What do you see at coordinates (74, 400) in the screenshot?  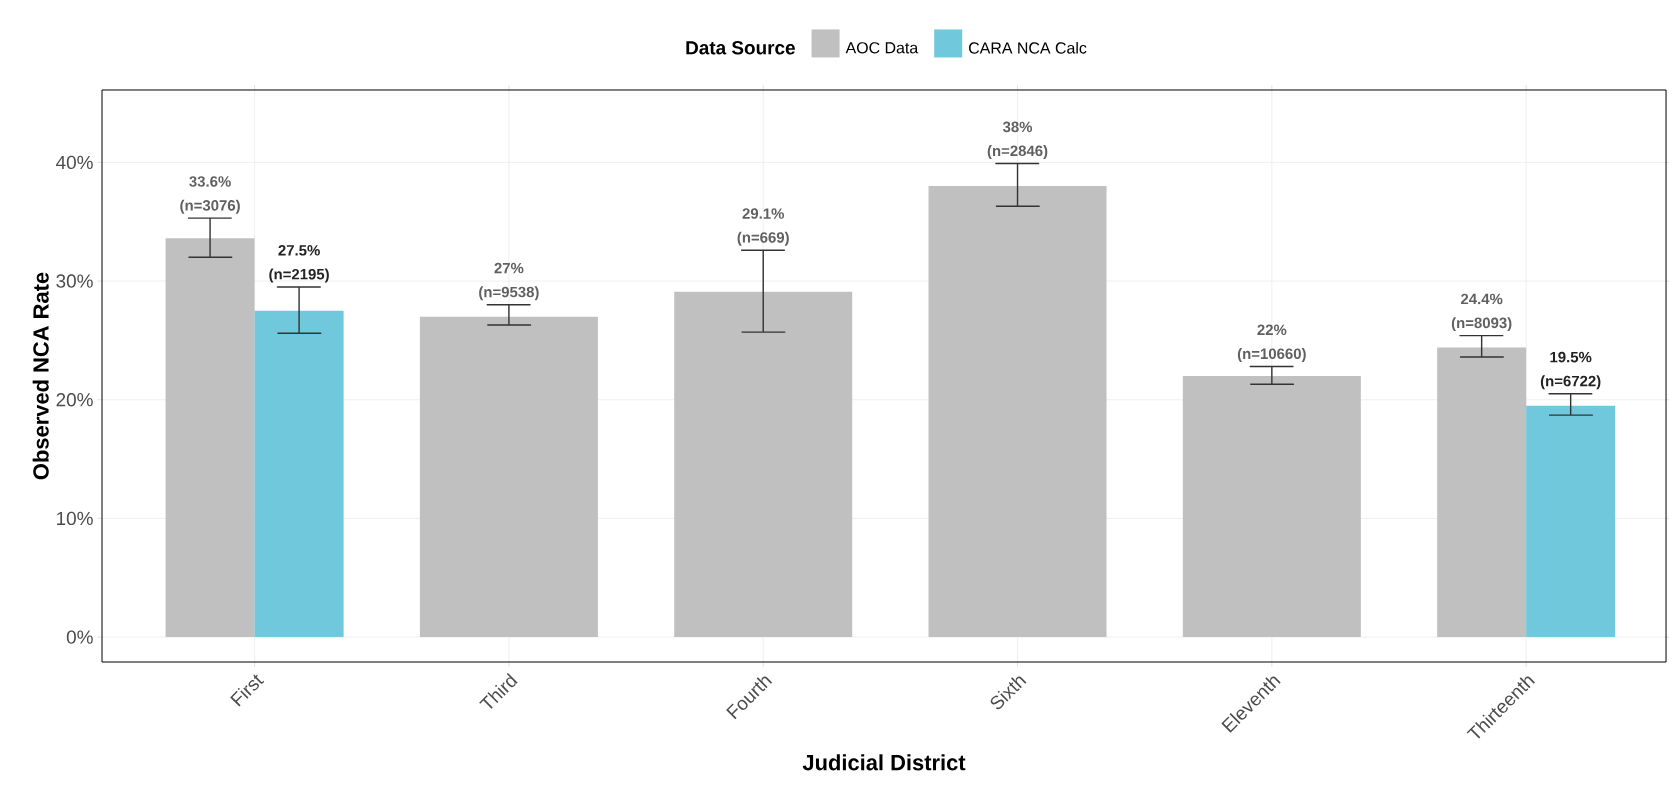 I see `y-tick-label: 20%` at bounding box center [74, 400].